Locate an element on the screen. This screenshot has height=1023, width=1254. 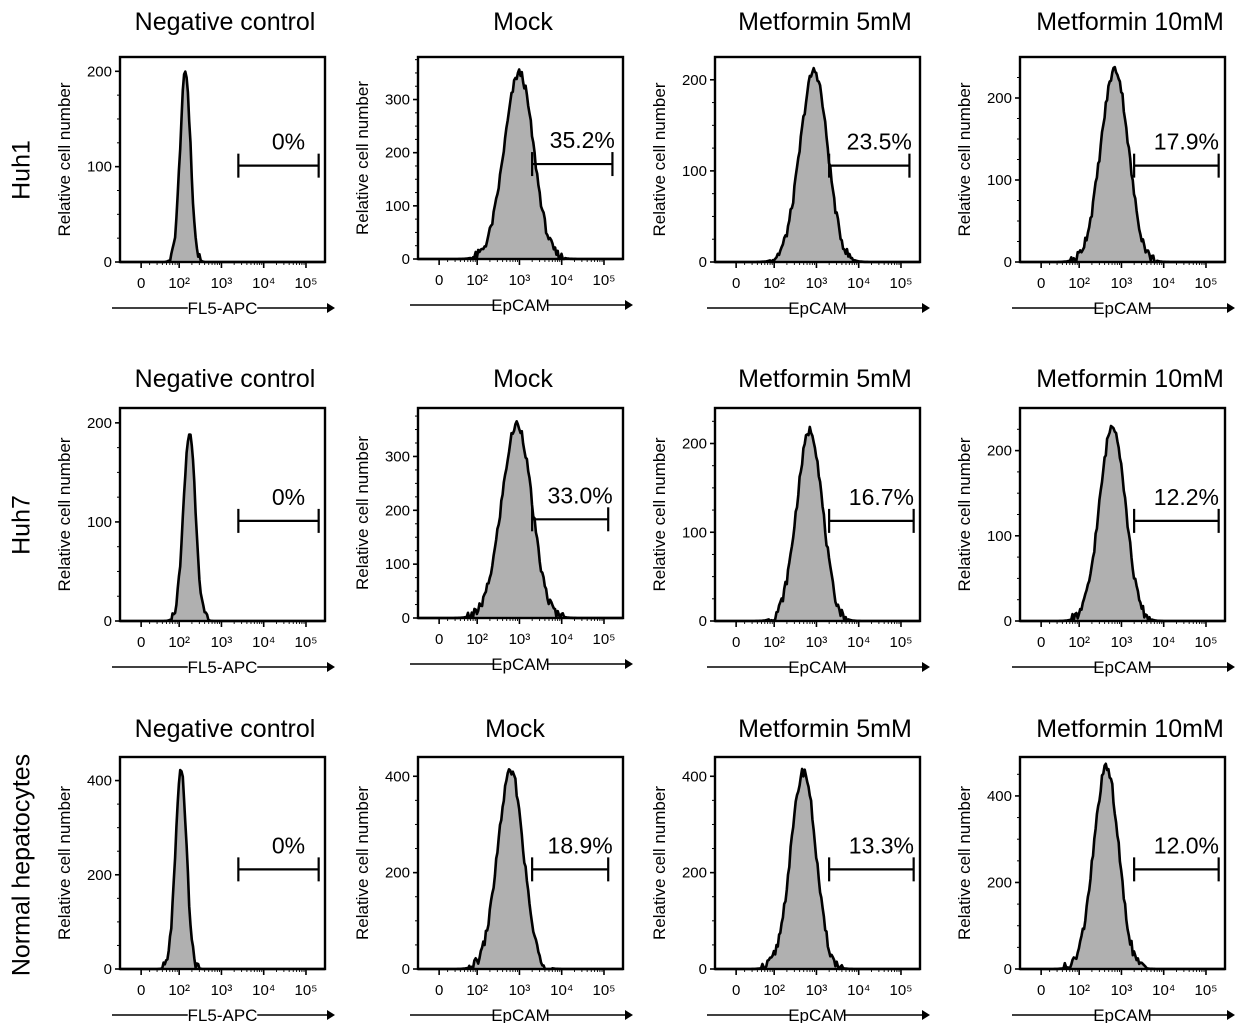
gate-percent-label: 0% is located at coordinates (288, 142).